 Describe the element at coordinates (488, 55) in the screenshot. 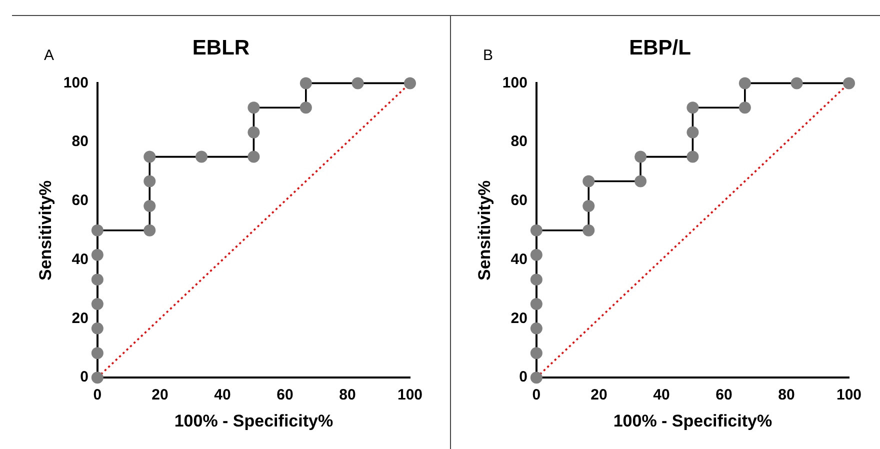

I see `text: B` at that location.